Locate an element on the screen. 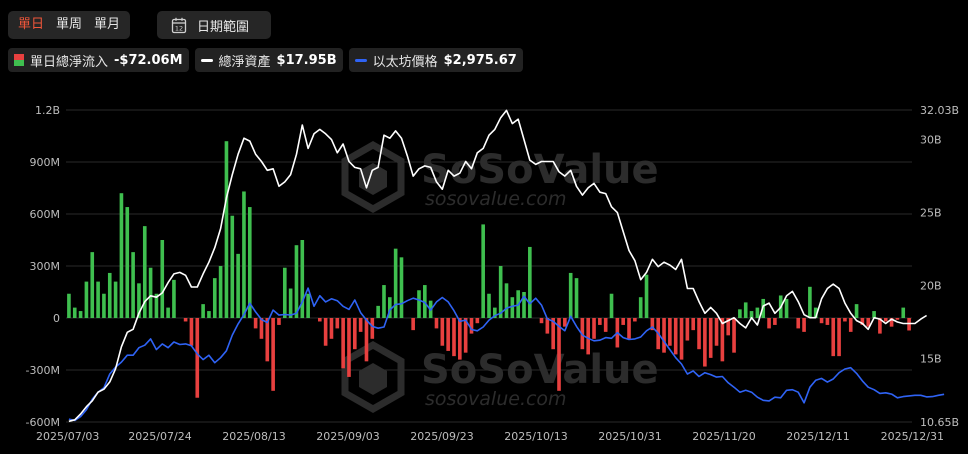 The width and height of the screenshot is (968, 454). period-day-tab: 單日 is located at coordinates (31, 24).